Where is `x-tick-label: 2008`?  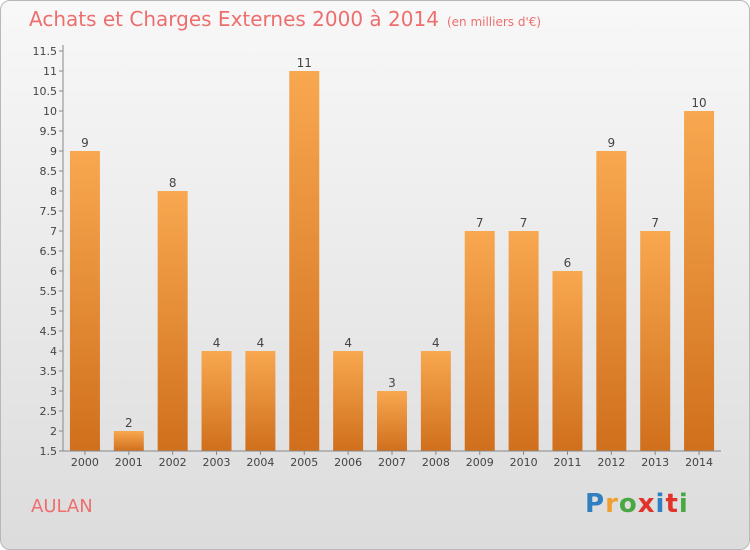 x-tick-label: 2008 is located at coordinates (436, 462).